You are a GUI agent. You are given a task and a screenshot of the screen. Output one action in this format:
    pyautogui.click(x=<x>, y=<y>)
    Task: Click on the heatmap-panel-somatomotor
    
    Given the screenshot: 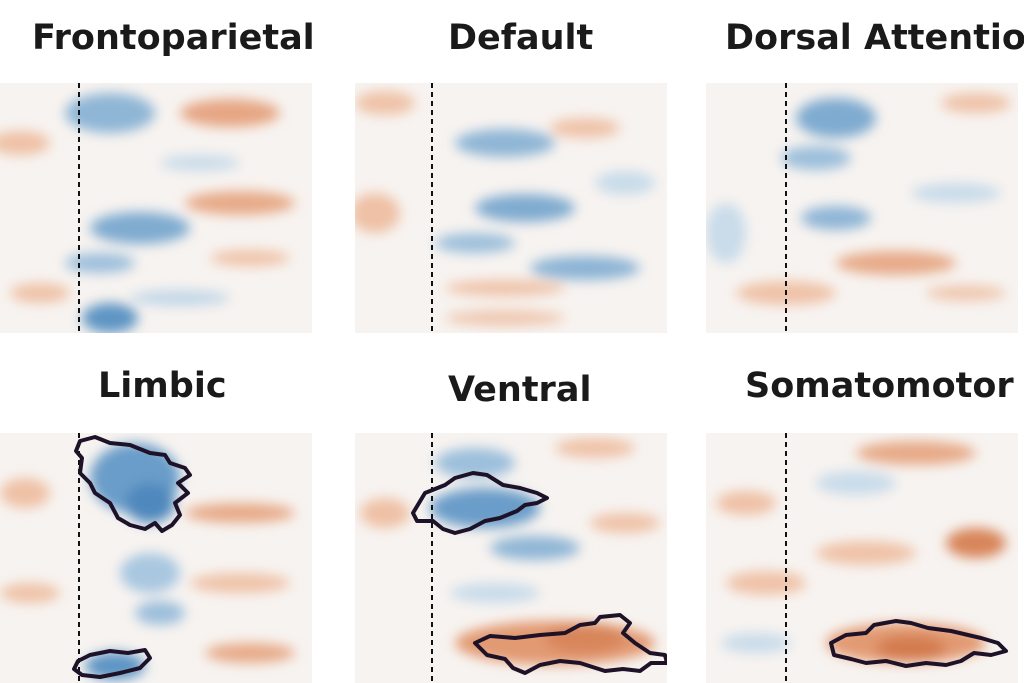 What is the action you would take?
    pyautogui.click(x=862, y=558)
    